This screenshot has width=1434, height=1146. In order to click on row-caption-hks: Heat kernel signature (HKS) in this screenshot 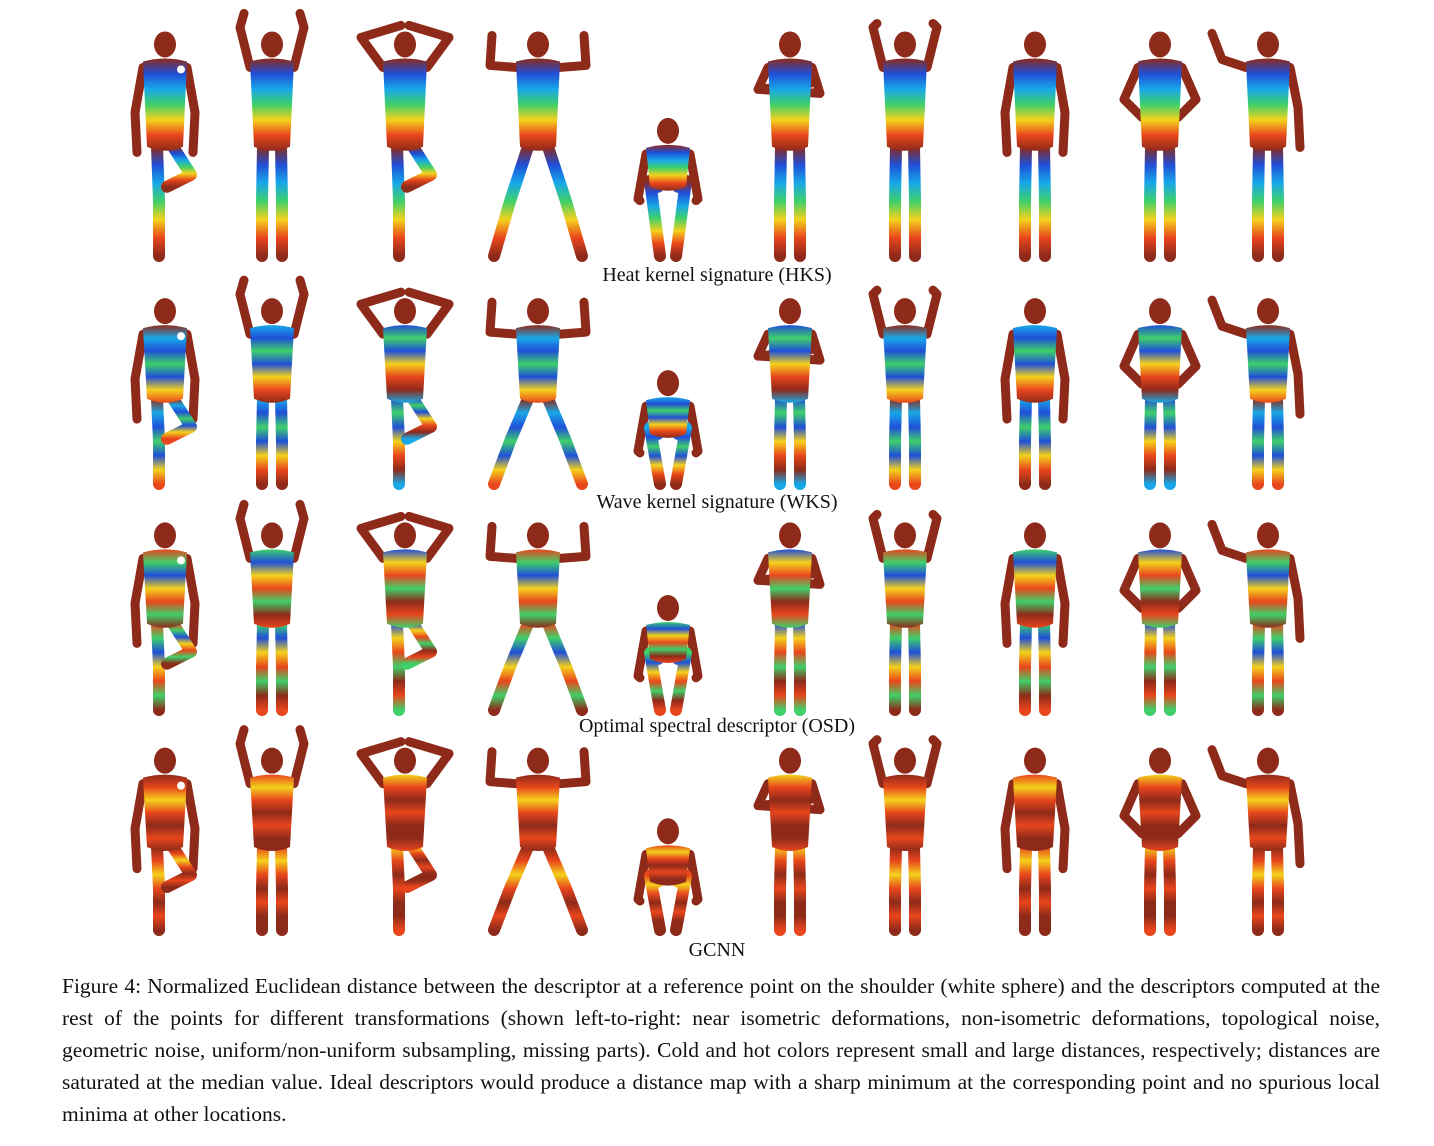, I will do `click(717, 275)`.